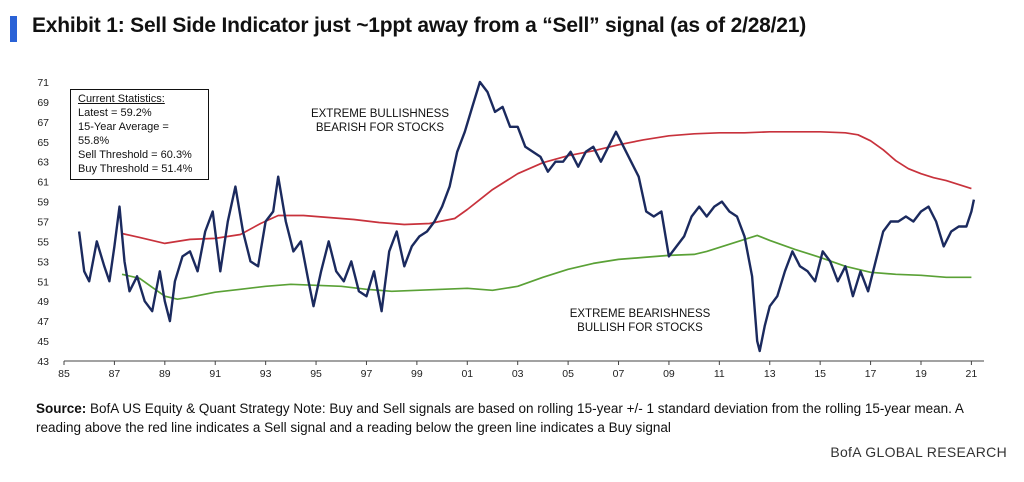 Image resolution: width=1024 pixels, height=482 pixels. I want to click on x-axis: 85 87 89 91 93 95 97 99 01 03 05 07 09 11 13 15 17 19 21, so click(517, 370).